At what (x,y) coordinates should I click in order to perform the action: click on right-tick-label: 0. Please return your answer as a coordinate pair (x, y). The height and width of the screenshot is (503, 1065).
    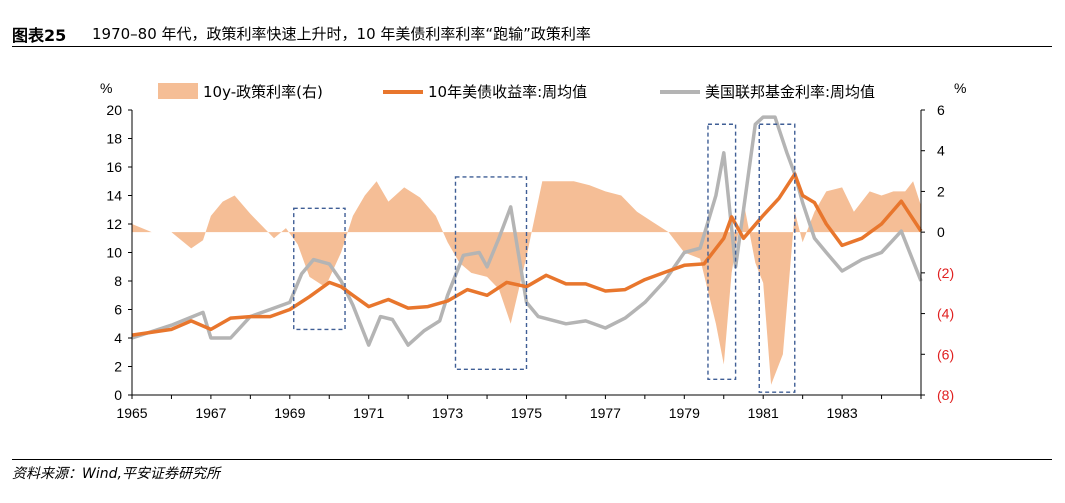
    Looking at the image, I should click on (941, 232).